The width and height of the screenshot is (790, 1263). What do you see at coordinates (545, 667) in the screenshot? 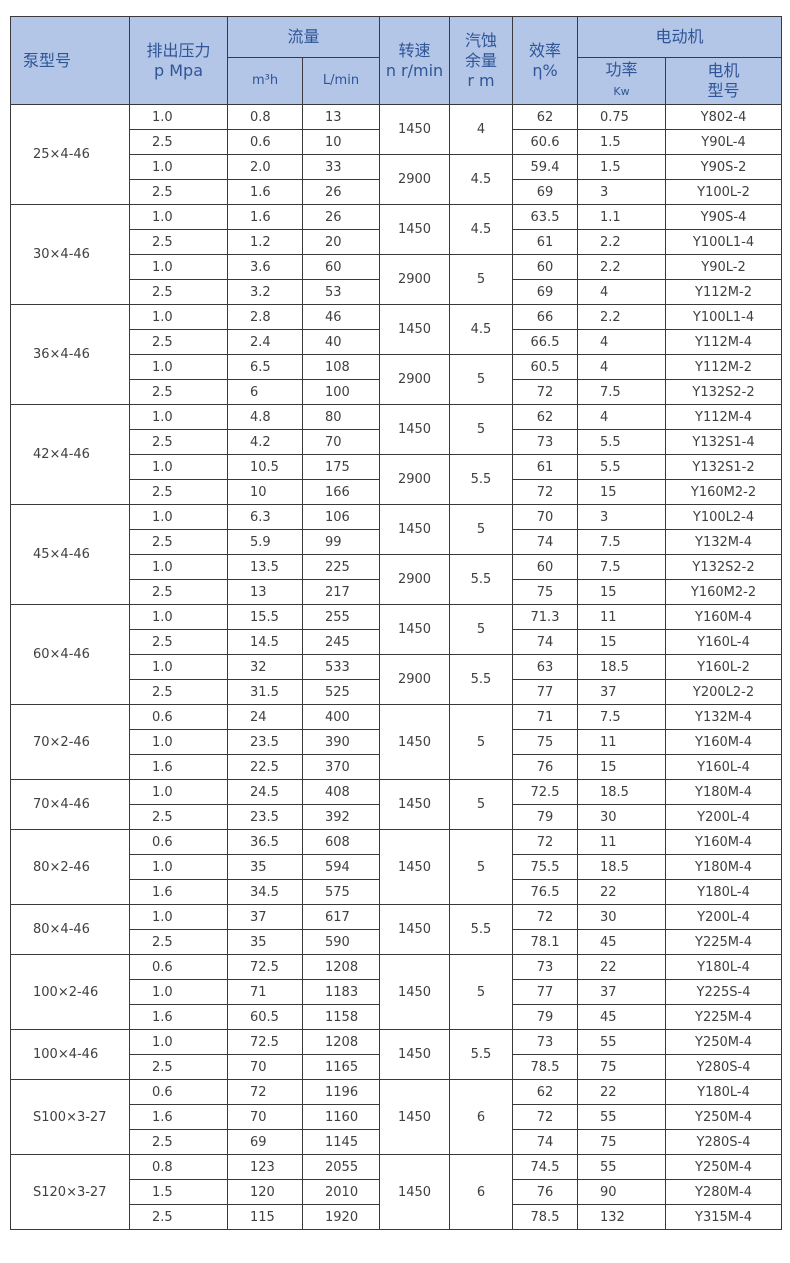
I see `cell-efficiency: 63` at bounding box center [545, 667].